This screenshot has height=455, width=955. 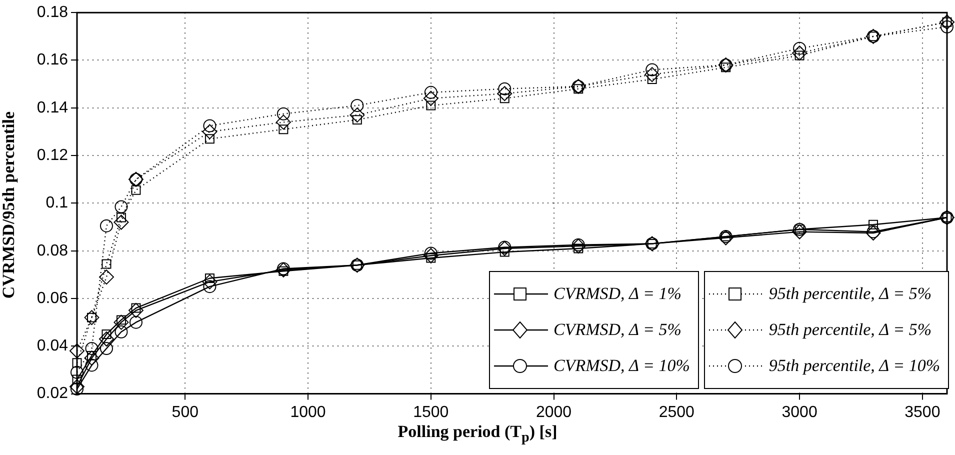 I want to click on y-tick-label: 0.04, so click(x=52, y=346).